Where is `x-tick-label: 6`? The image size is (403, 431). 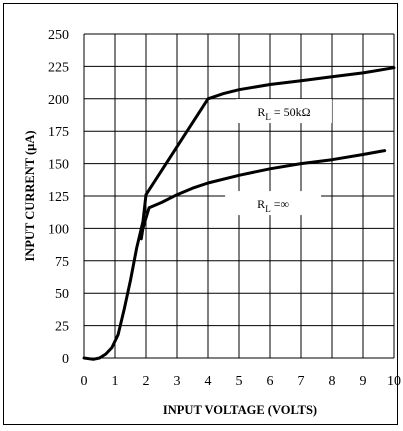
x-tick-label: 6 is located at coordinates (270, 381).